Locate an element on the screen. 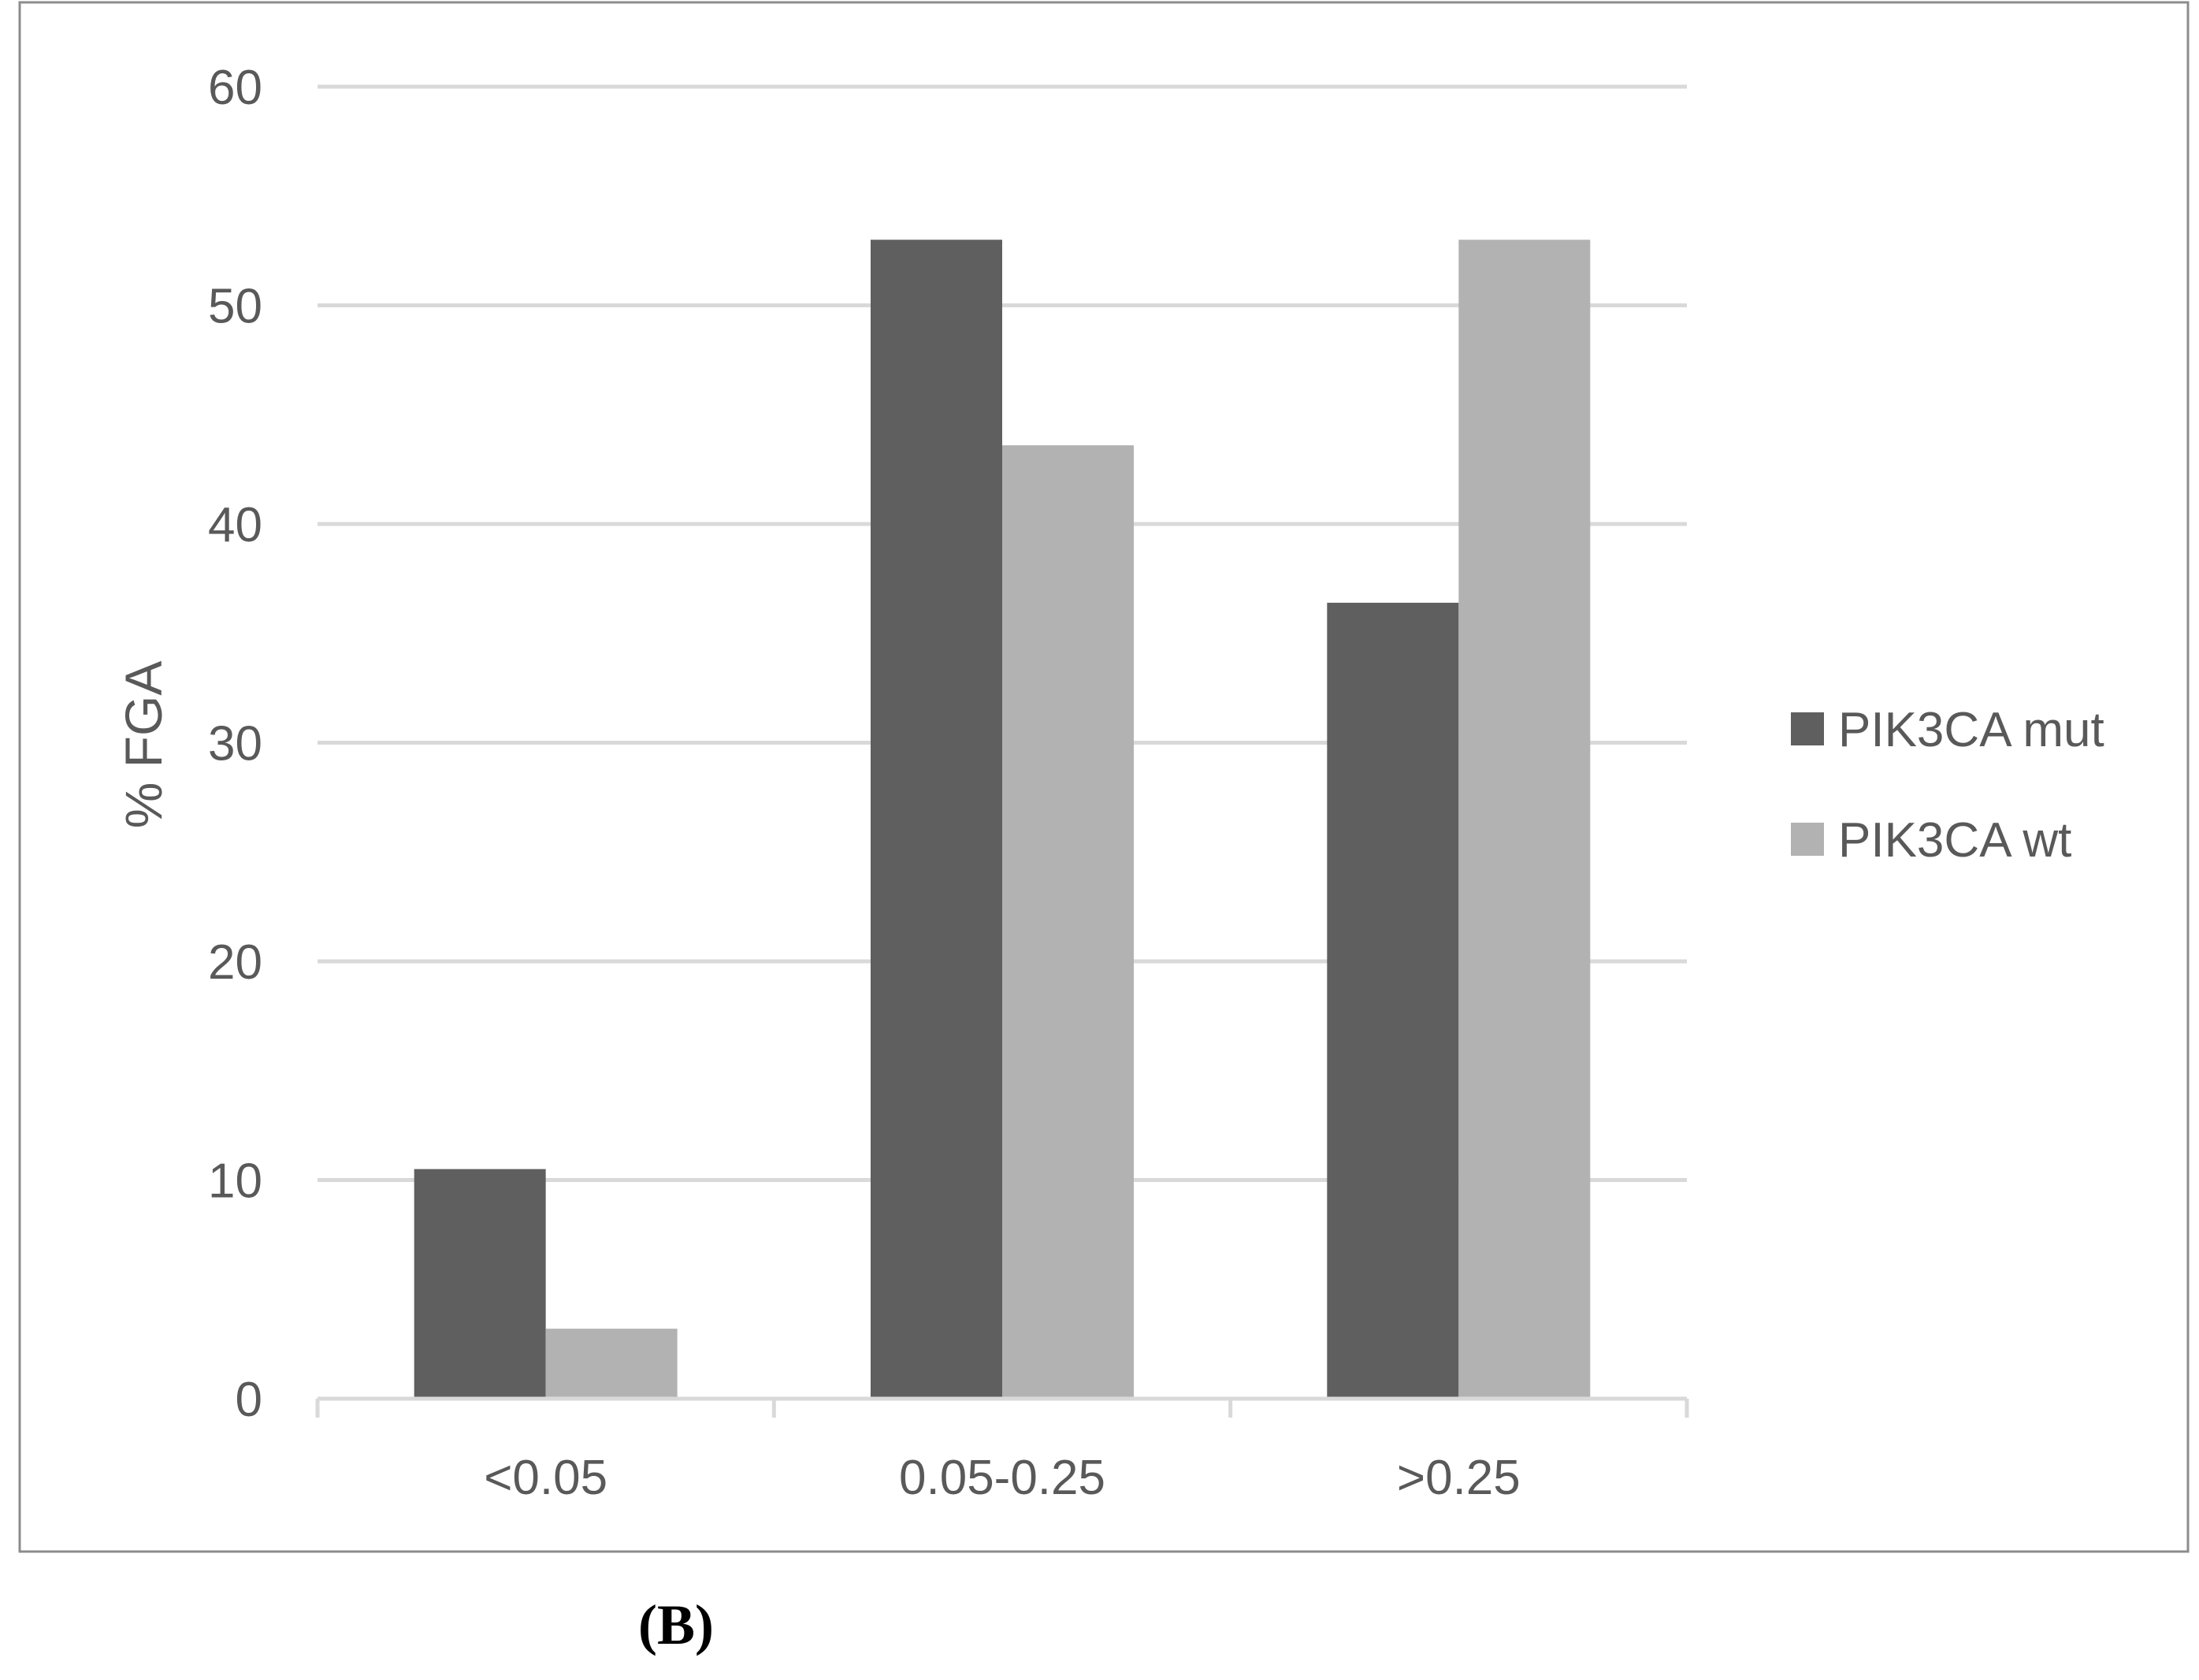 This screenshot has width=2199, height=1680. y-tick-labels: 0 10 20 30 40 50 60 is located at coordinates (235, 744).